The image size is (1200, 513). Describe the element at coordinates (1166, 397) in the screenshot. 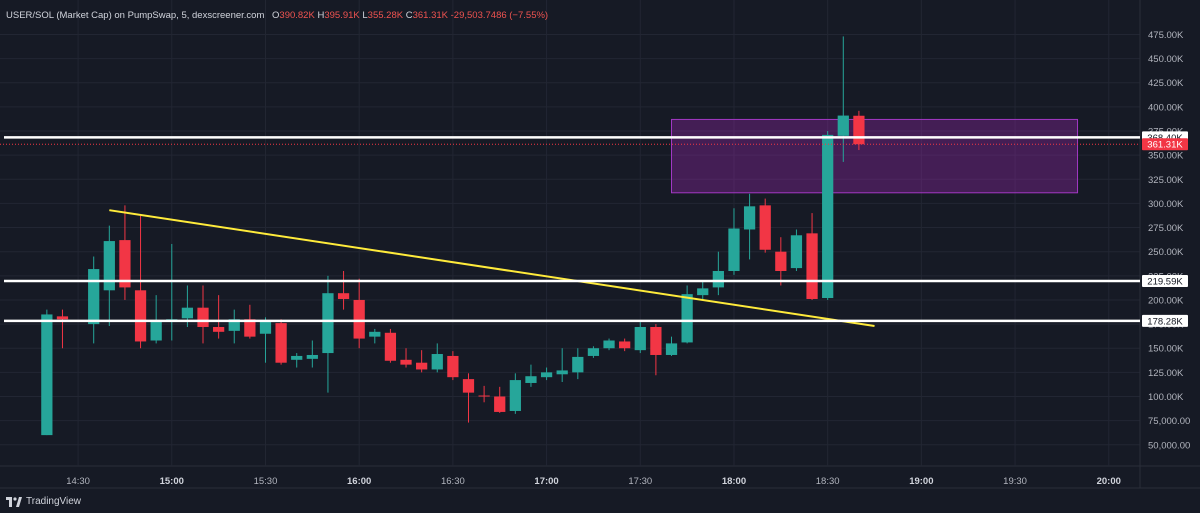

I see `y-tick-label: 100.00K` at that location.